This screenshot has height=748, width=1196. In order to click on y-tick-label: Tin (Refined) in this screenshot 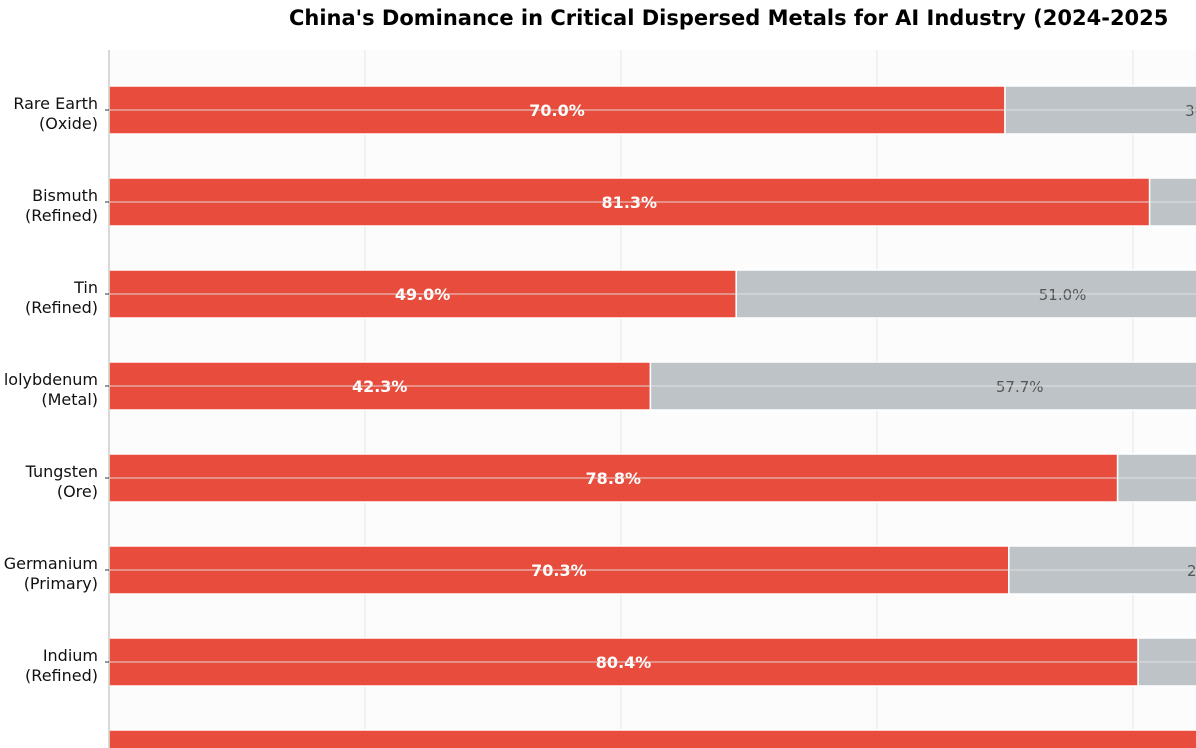, I will do `click(61, 297)`.